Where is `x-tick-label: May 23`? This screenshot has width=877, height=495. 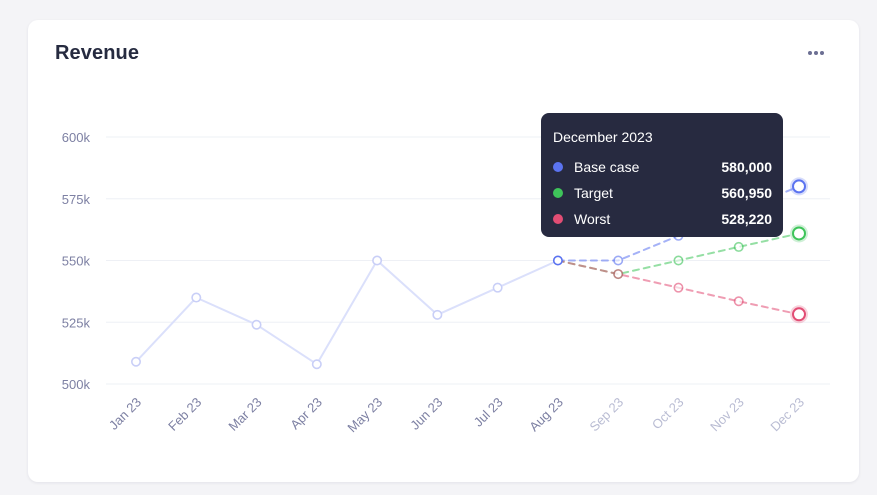
x-tick-label: May 23 is located at coordinates (364, 415).